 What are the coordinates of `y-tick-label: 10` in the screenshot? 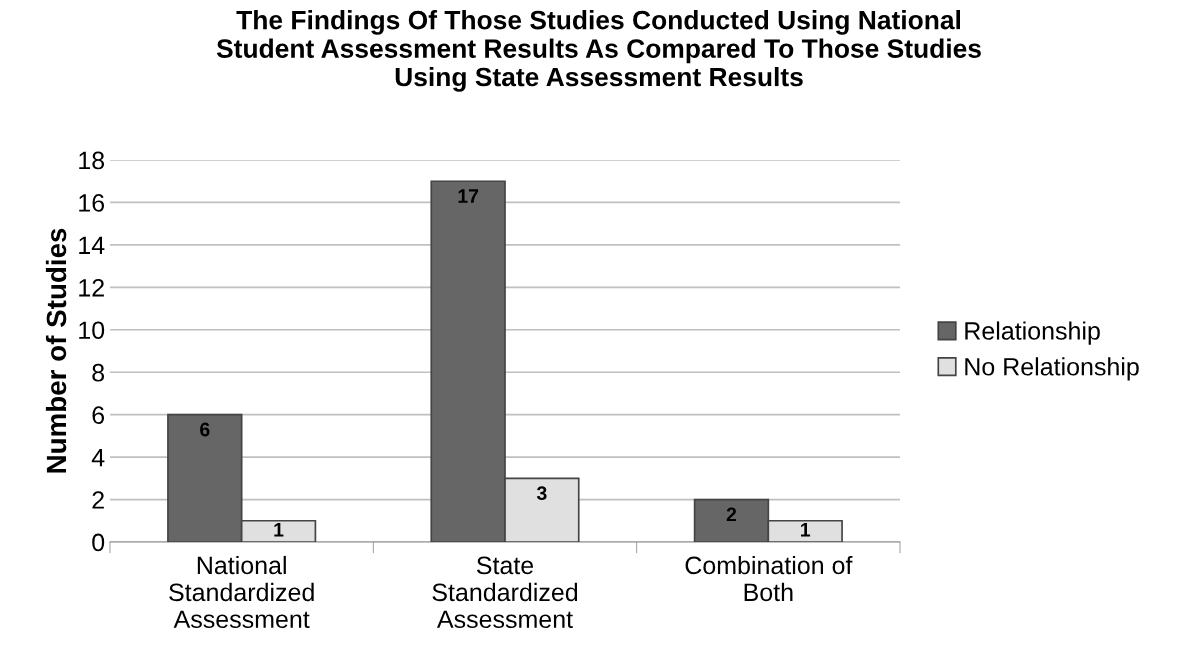 It's located at (92, 330).